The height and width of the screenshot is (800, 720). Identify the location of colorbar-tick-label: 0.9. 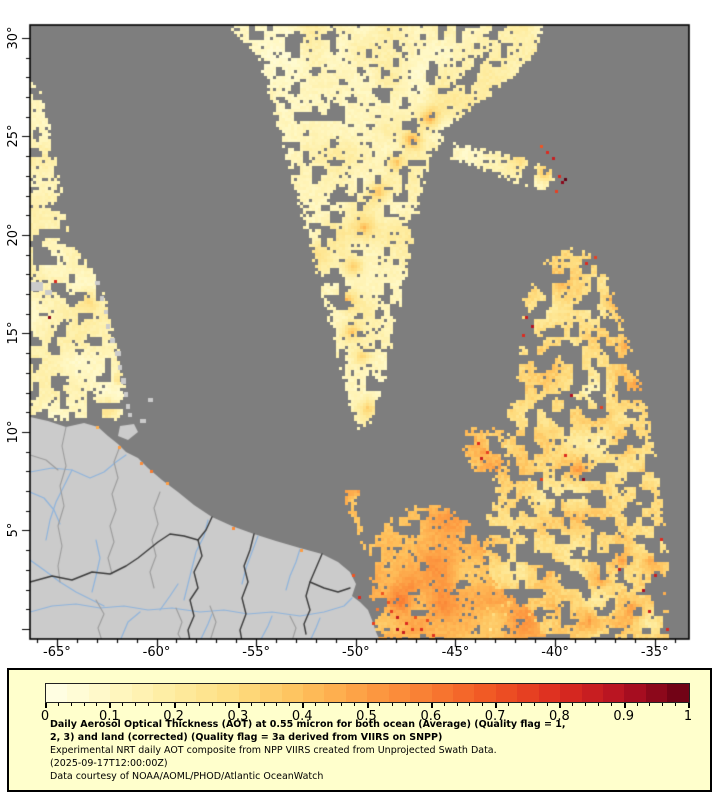
(624, 716).